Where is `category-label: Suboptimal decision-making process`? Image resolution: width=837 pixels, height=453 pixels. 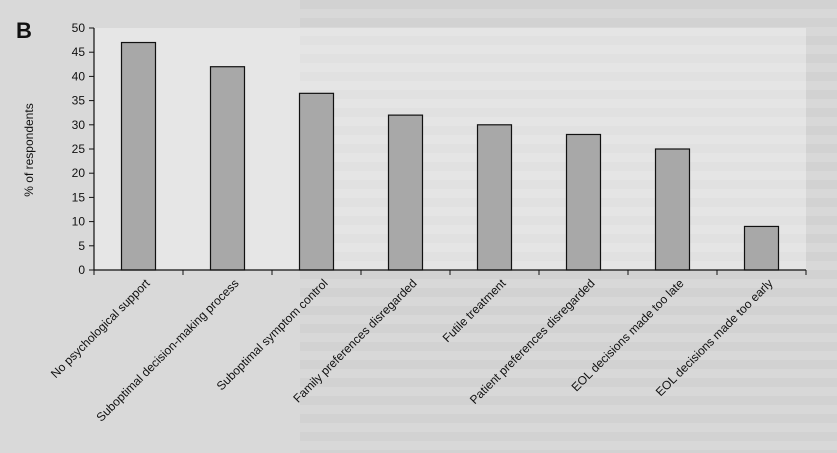
category-label: Suboptimal decision-making process is located at coordinates (168, 350).